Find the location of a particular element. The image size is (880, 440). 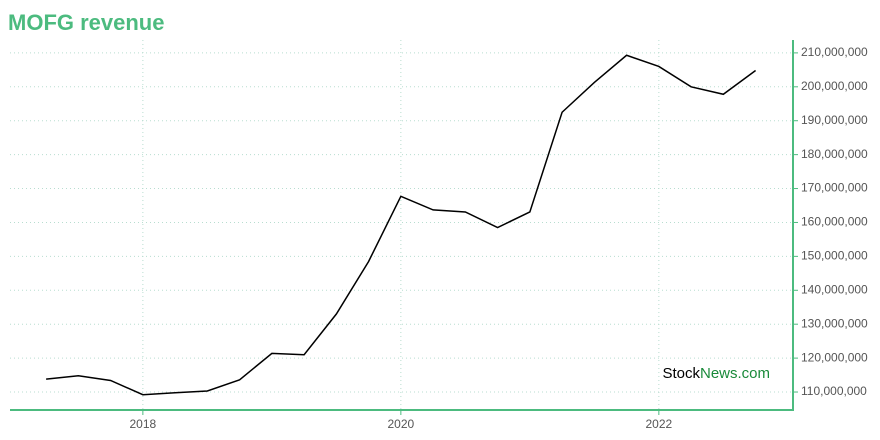

y-tick-label: 180,000,000 is located at coordinates (834, 154).